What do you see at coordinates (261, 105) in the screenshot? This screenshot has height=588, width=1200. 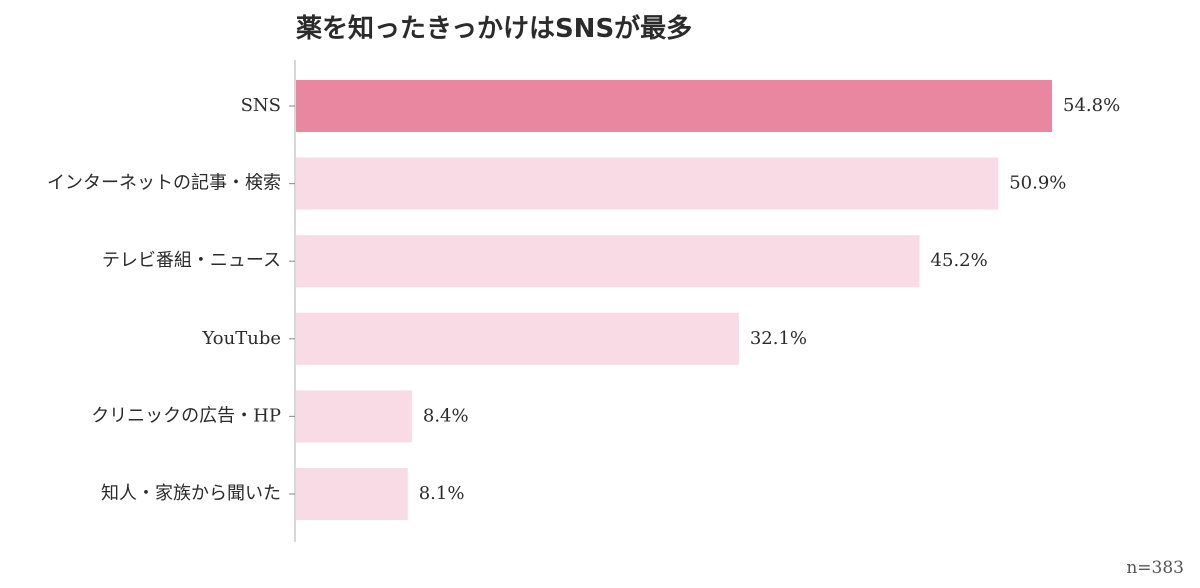 I see `category-label: SNS` at bounding box center [261, 105].